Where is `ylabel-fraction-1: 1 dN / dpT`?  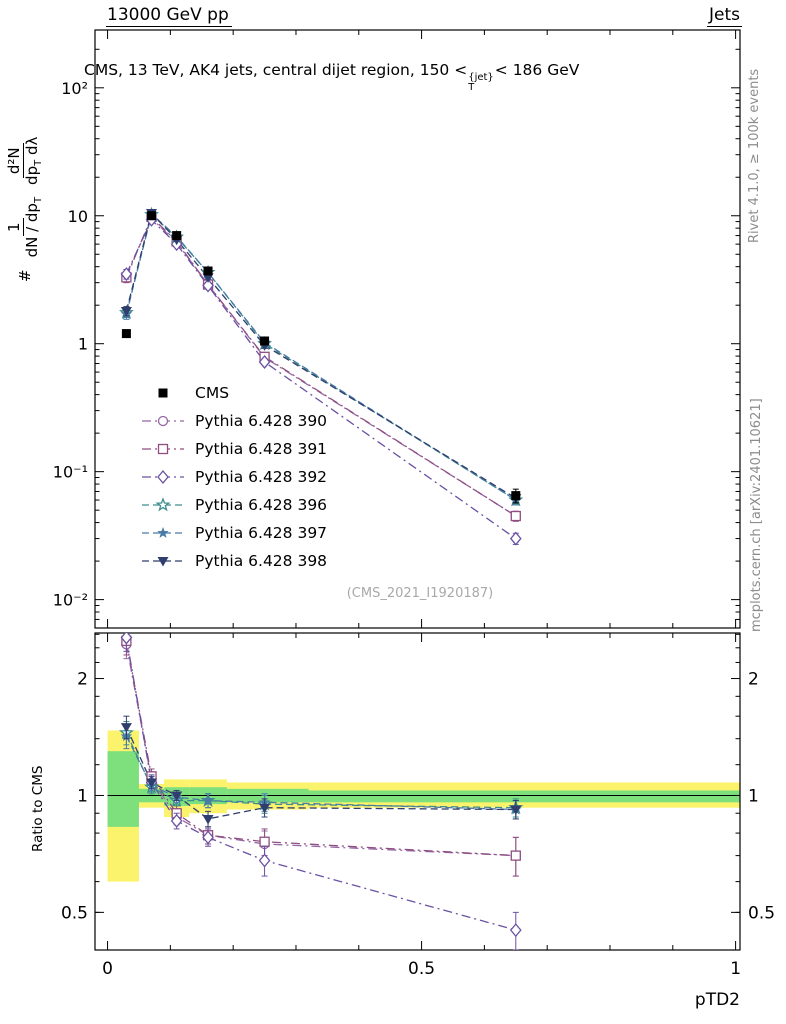
ylabel-fraction-1: 1 dN / dpT is located at coordinates (25, 227).